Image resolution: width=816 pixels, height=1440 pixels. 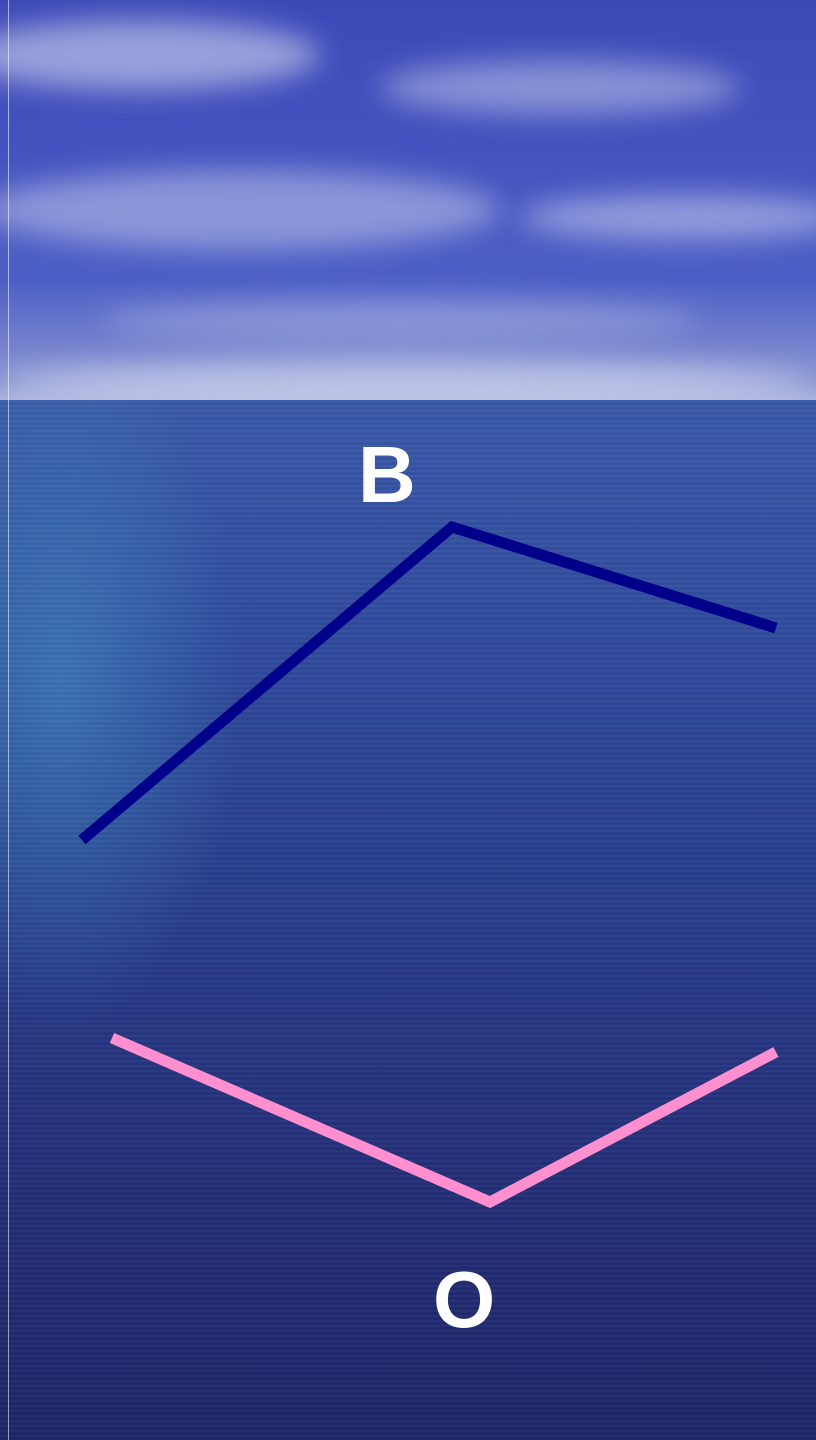 I want to click on lower-bent-line, so click(x=444, y=1120).